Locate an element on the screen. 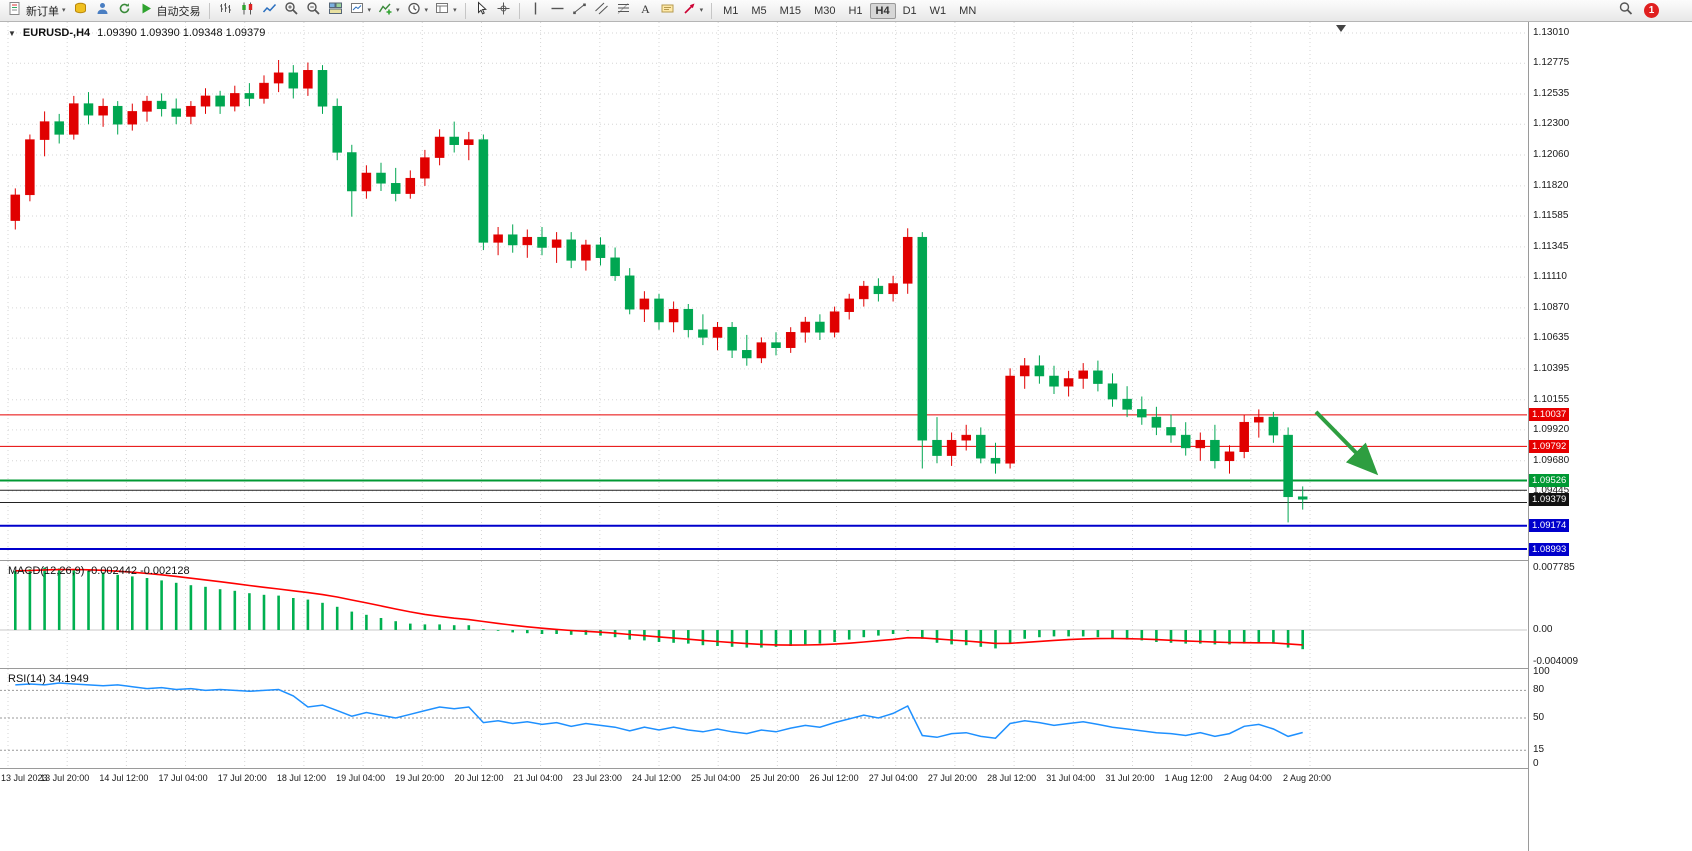  candlestick-chart-button is located at coordinates (247, 10).